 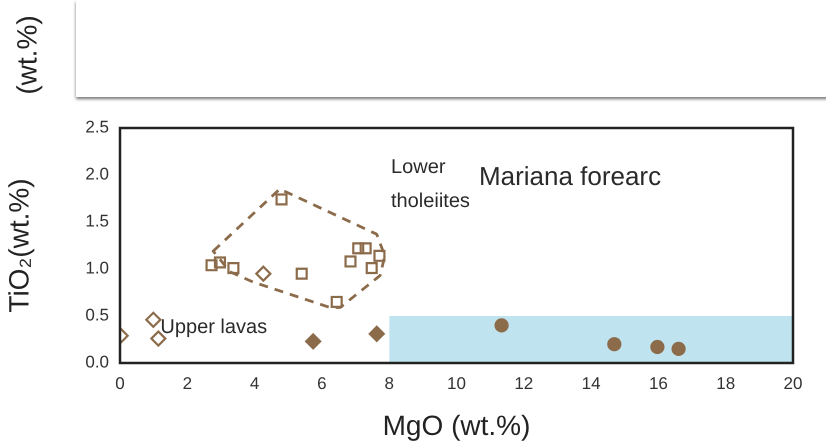 I want to click on x-tick-label: 16, so click(x=658, y=383).